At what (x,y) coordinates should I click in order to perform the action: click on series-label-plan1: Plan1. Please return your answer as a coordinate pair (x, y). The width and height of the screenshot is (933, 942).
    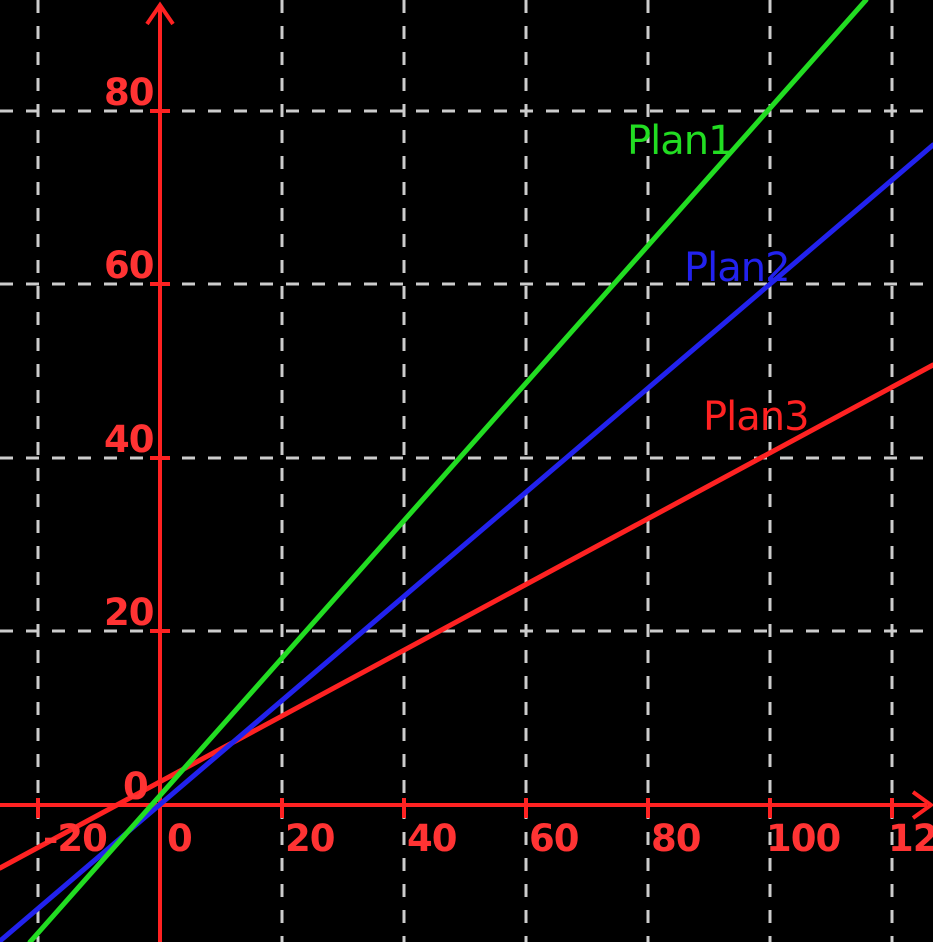
    Looking at the image, I should click on (680, 141).